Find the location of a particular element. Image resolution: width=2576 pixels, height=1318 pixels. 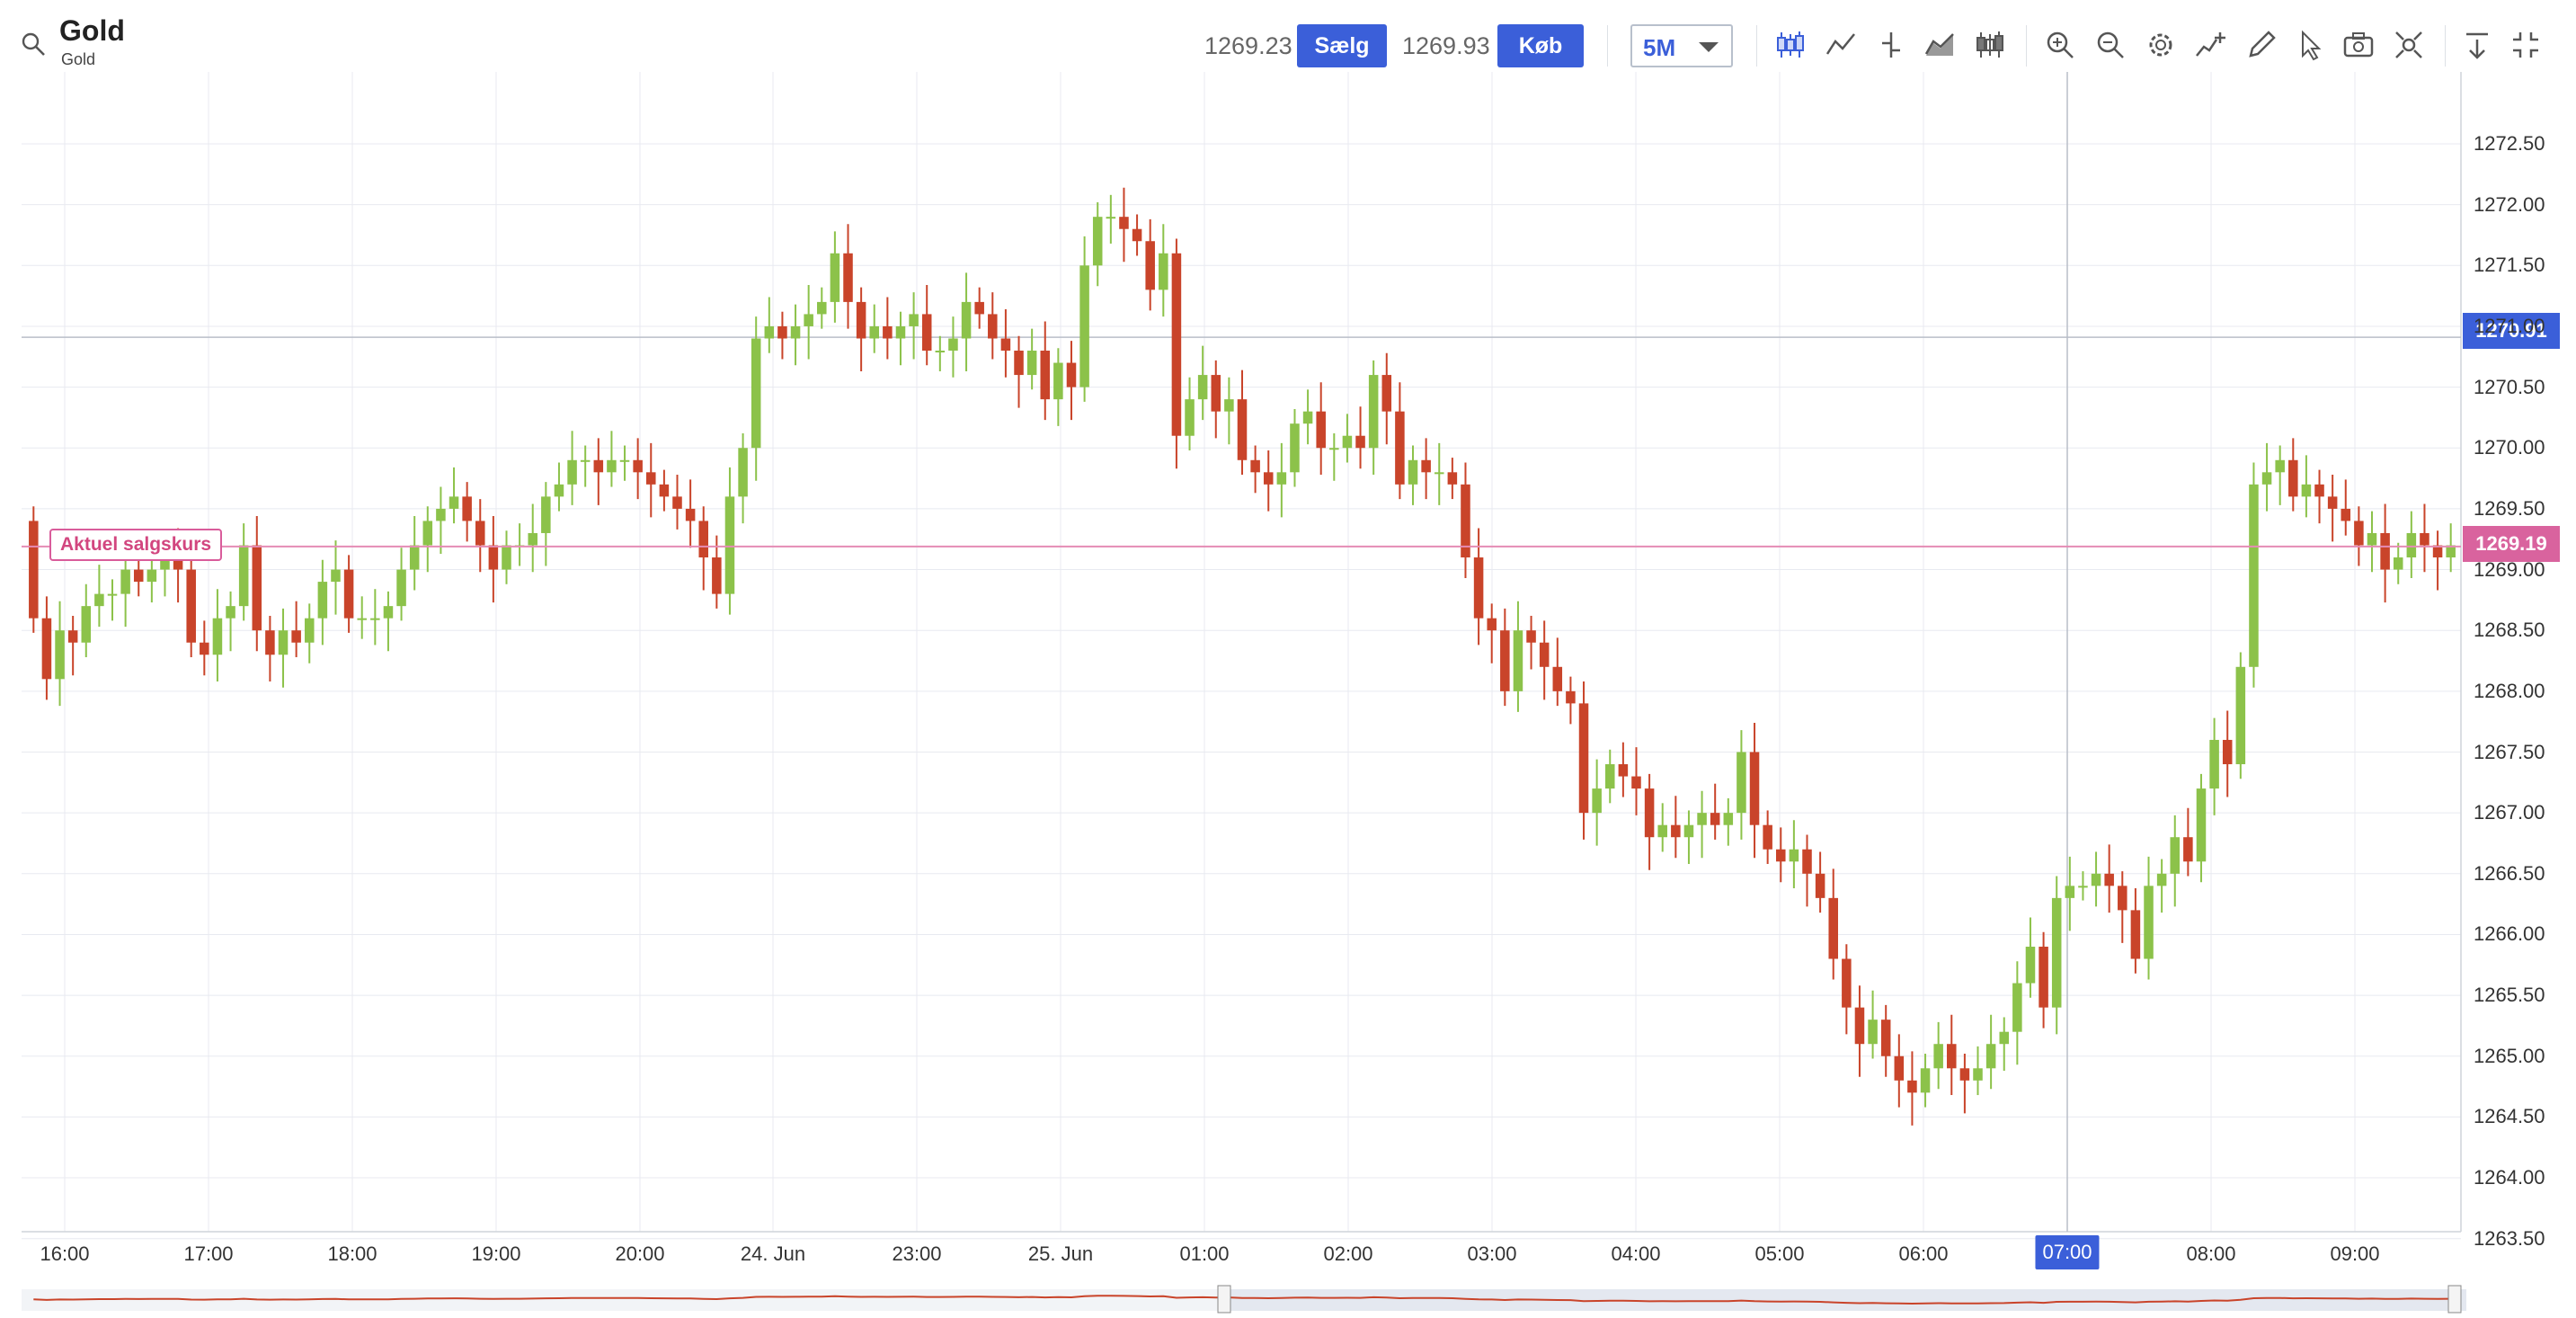

camera-snapshot-icon is located at coordinates (2358, 45).